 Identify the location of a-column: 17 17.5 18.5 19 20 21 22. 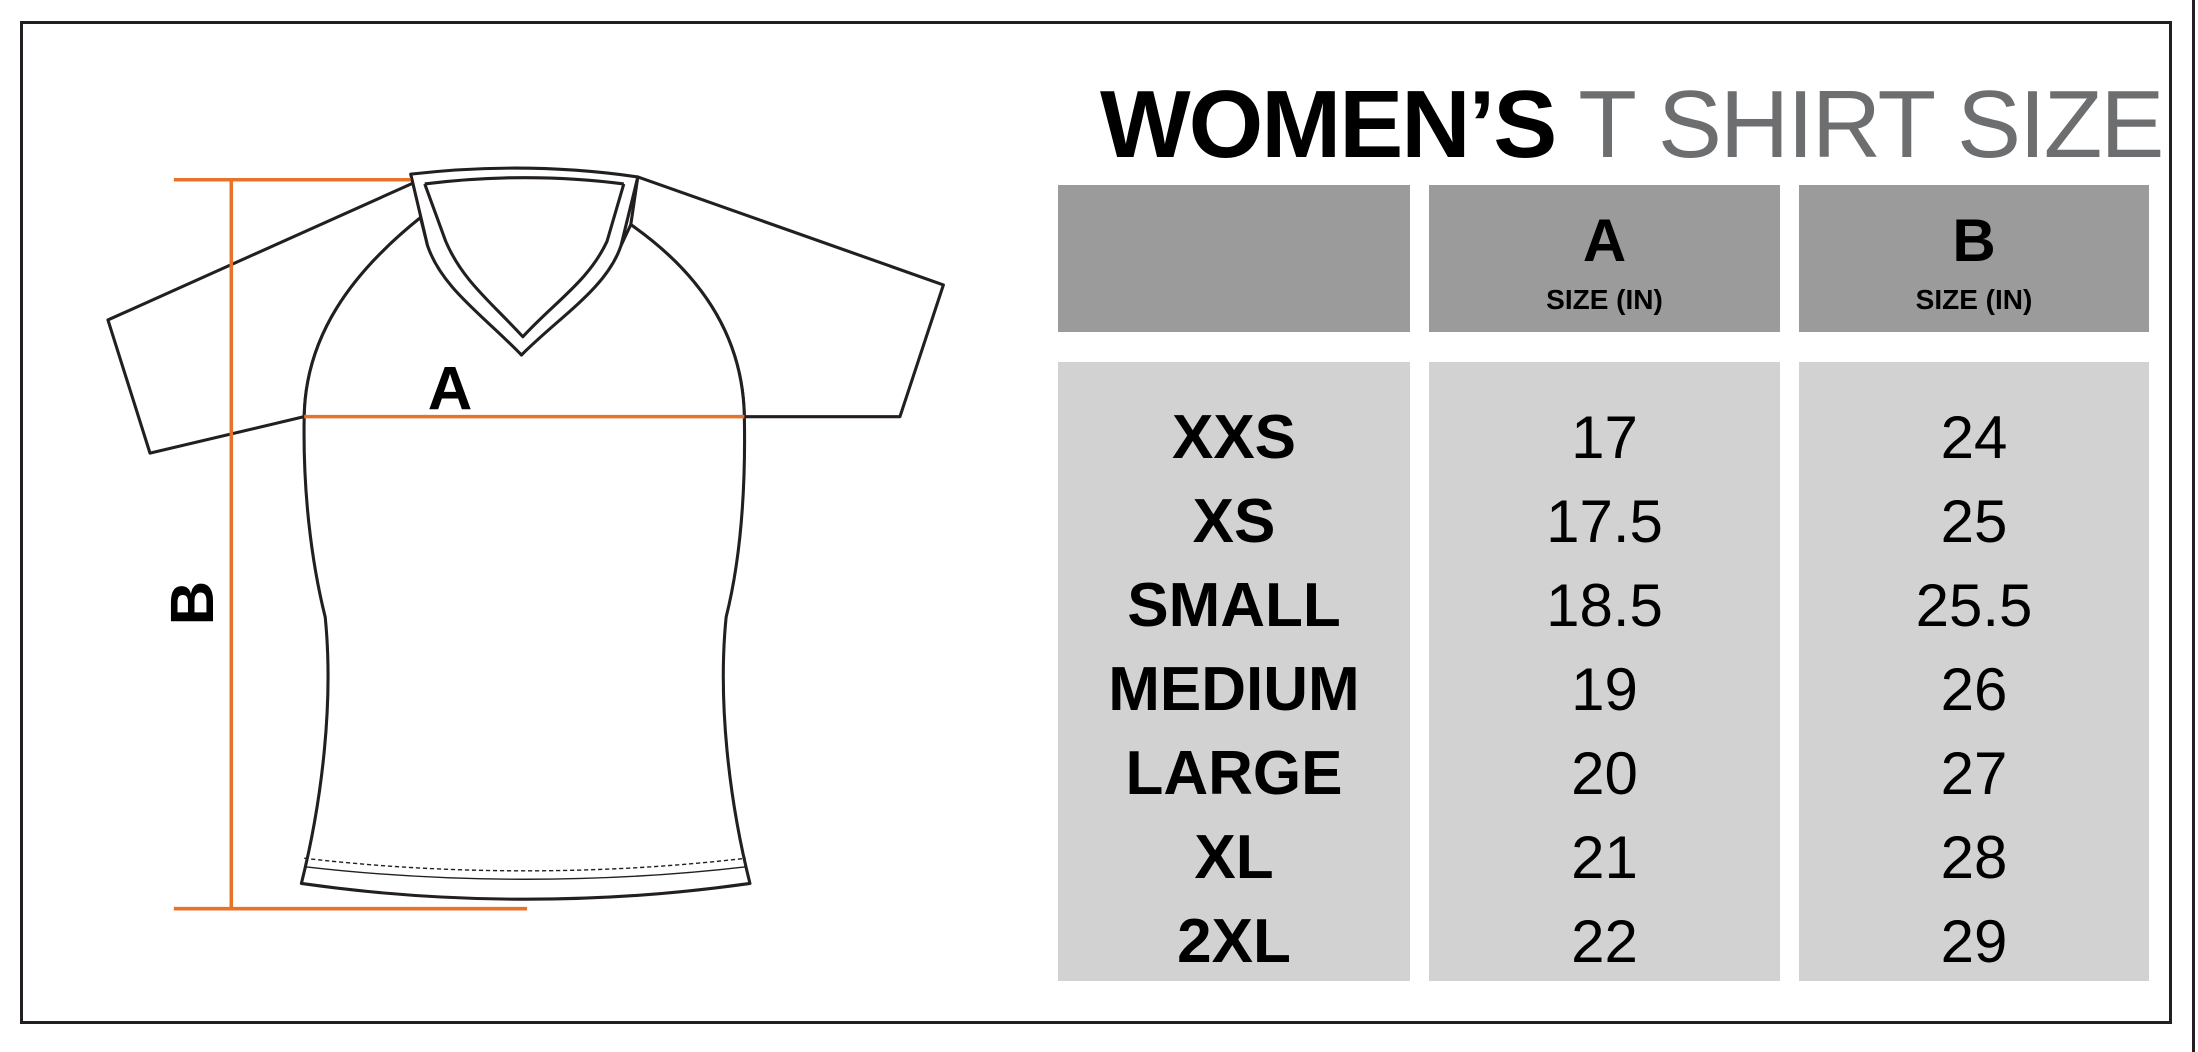
(1604, 671).